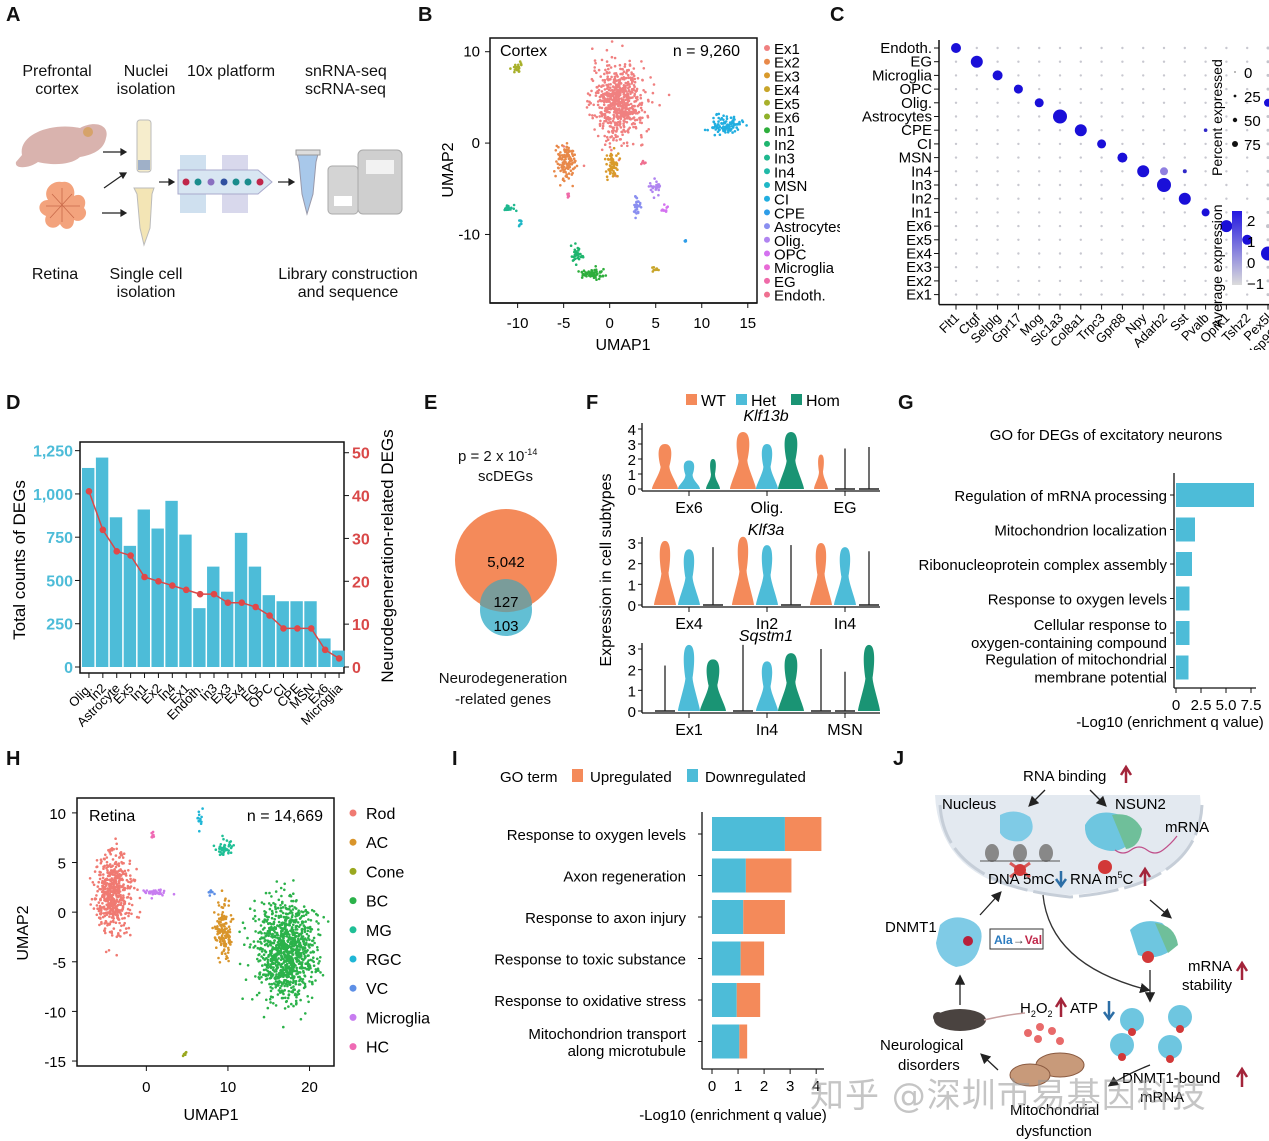  What do you see at coordinates (474, 143) in the screenshot?
I see `y-axis: 100-10` at bounding box center [474, 143].